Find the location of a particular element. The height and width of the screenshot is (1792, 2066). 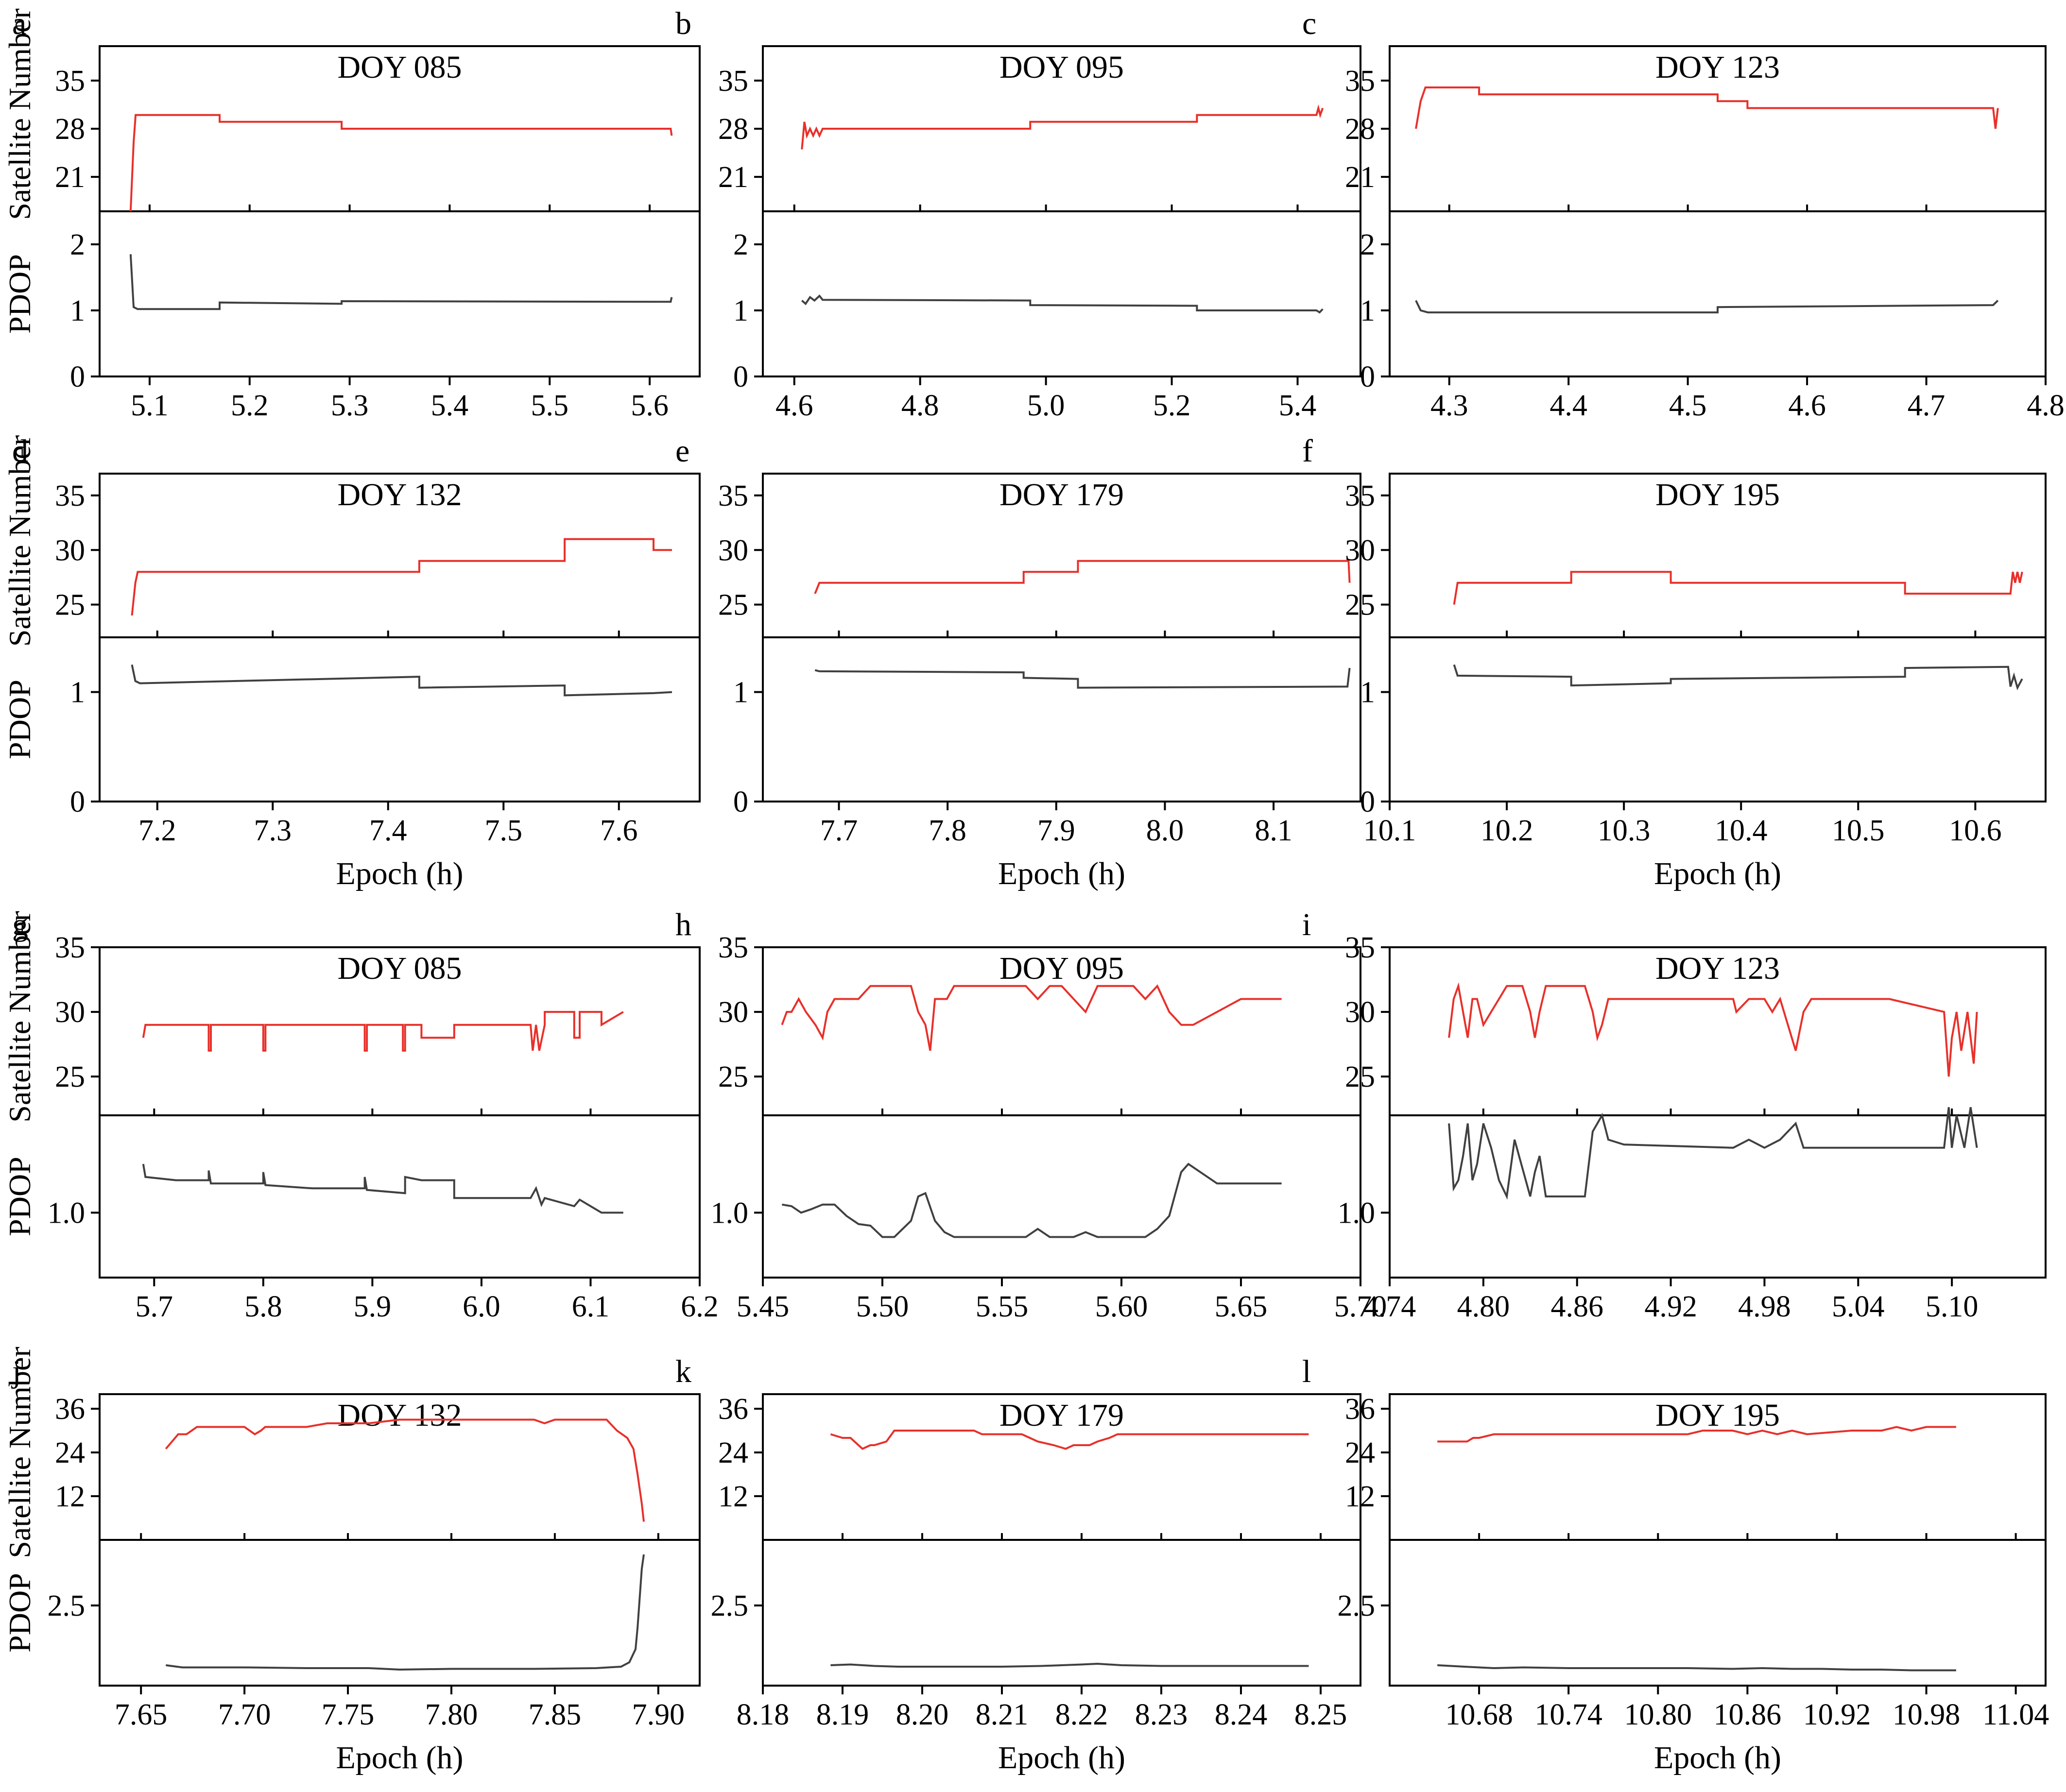

x-tick-label: 5.45 is located at coordinates (763, 1306).